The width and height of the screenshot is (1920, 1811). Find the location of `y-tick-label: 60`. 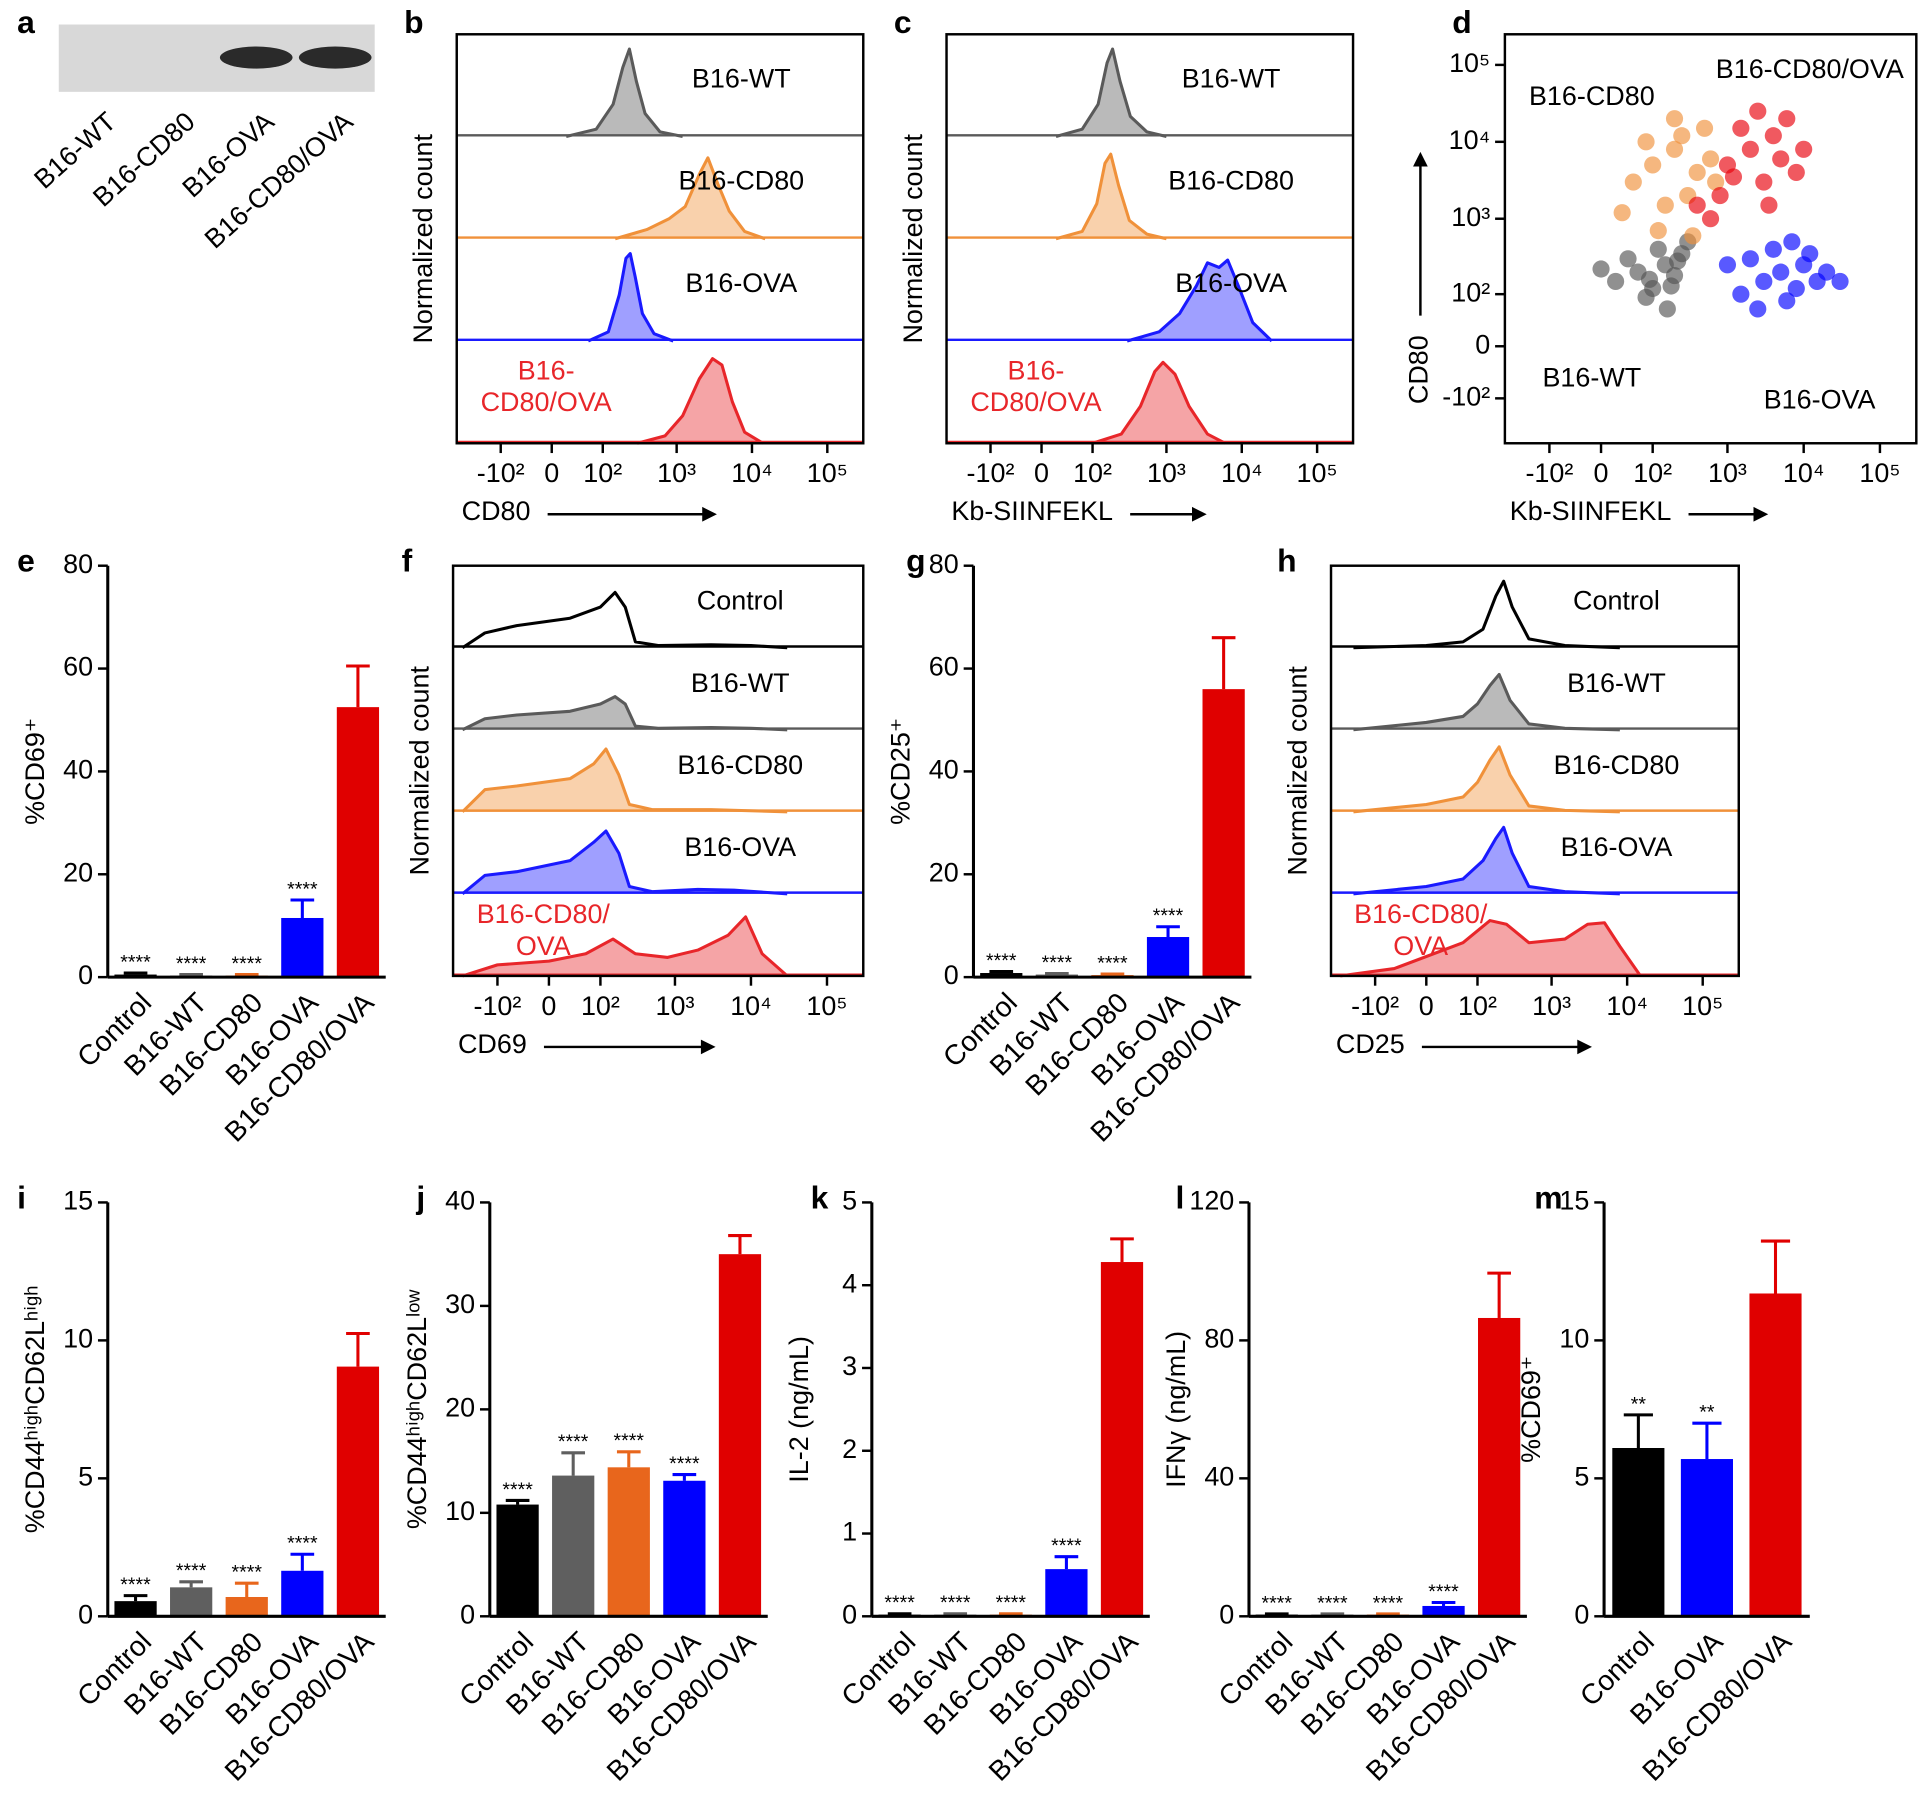

y-tick-label: 60 is located at coordinates (78, 667).